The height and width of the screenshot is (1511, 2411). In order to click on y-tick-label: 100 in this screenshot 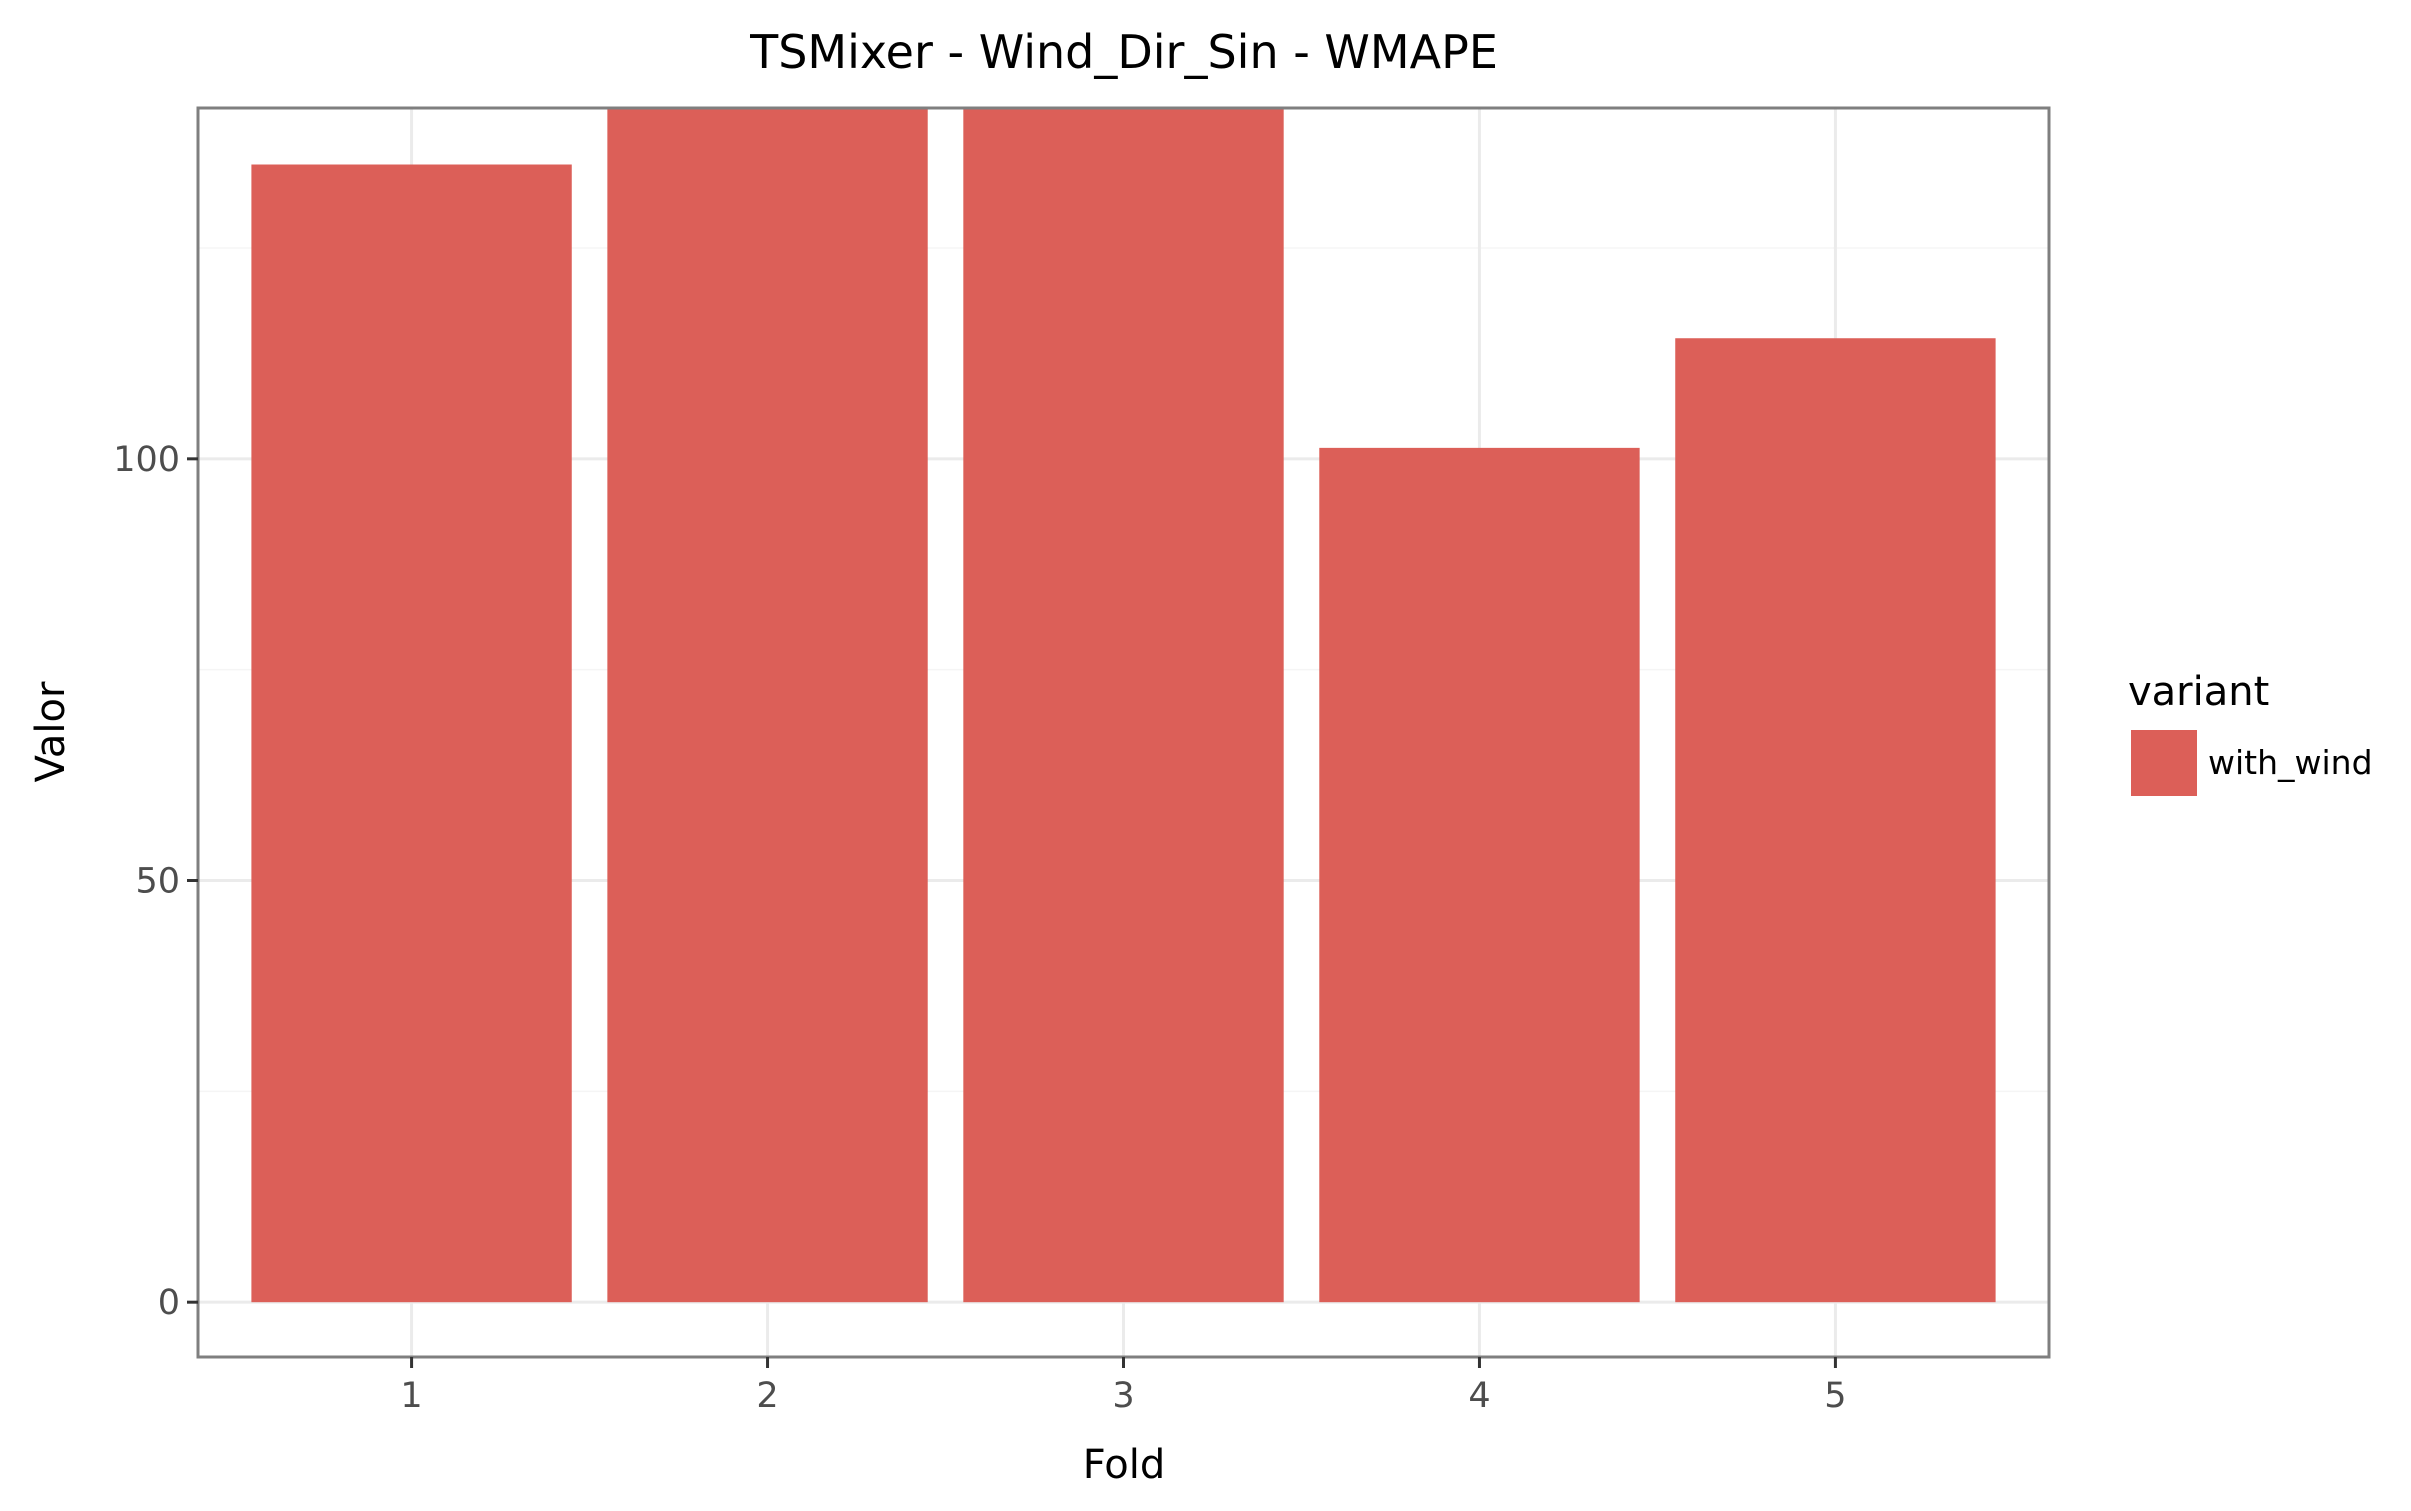, I will do `click(146, 460)`.